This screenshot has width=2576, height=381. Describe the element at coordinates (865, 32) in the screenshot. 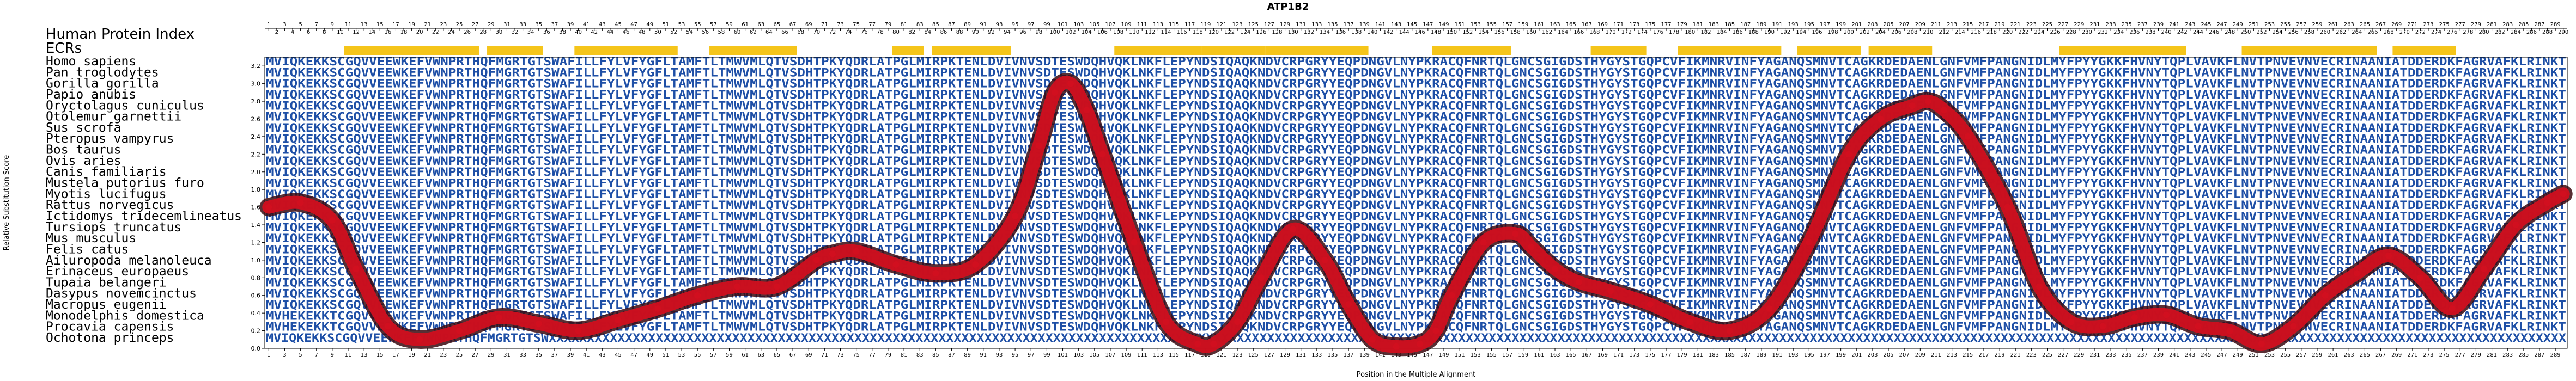

I see `top-tick-label: 76` at that location.